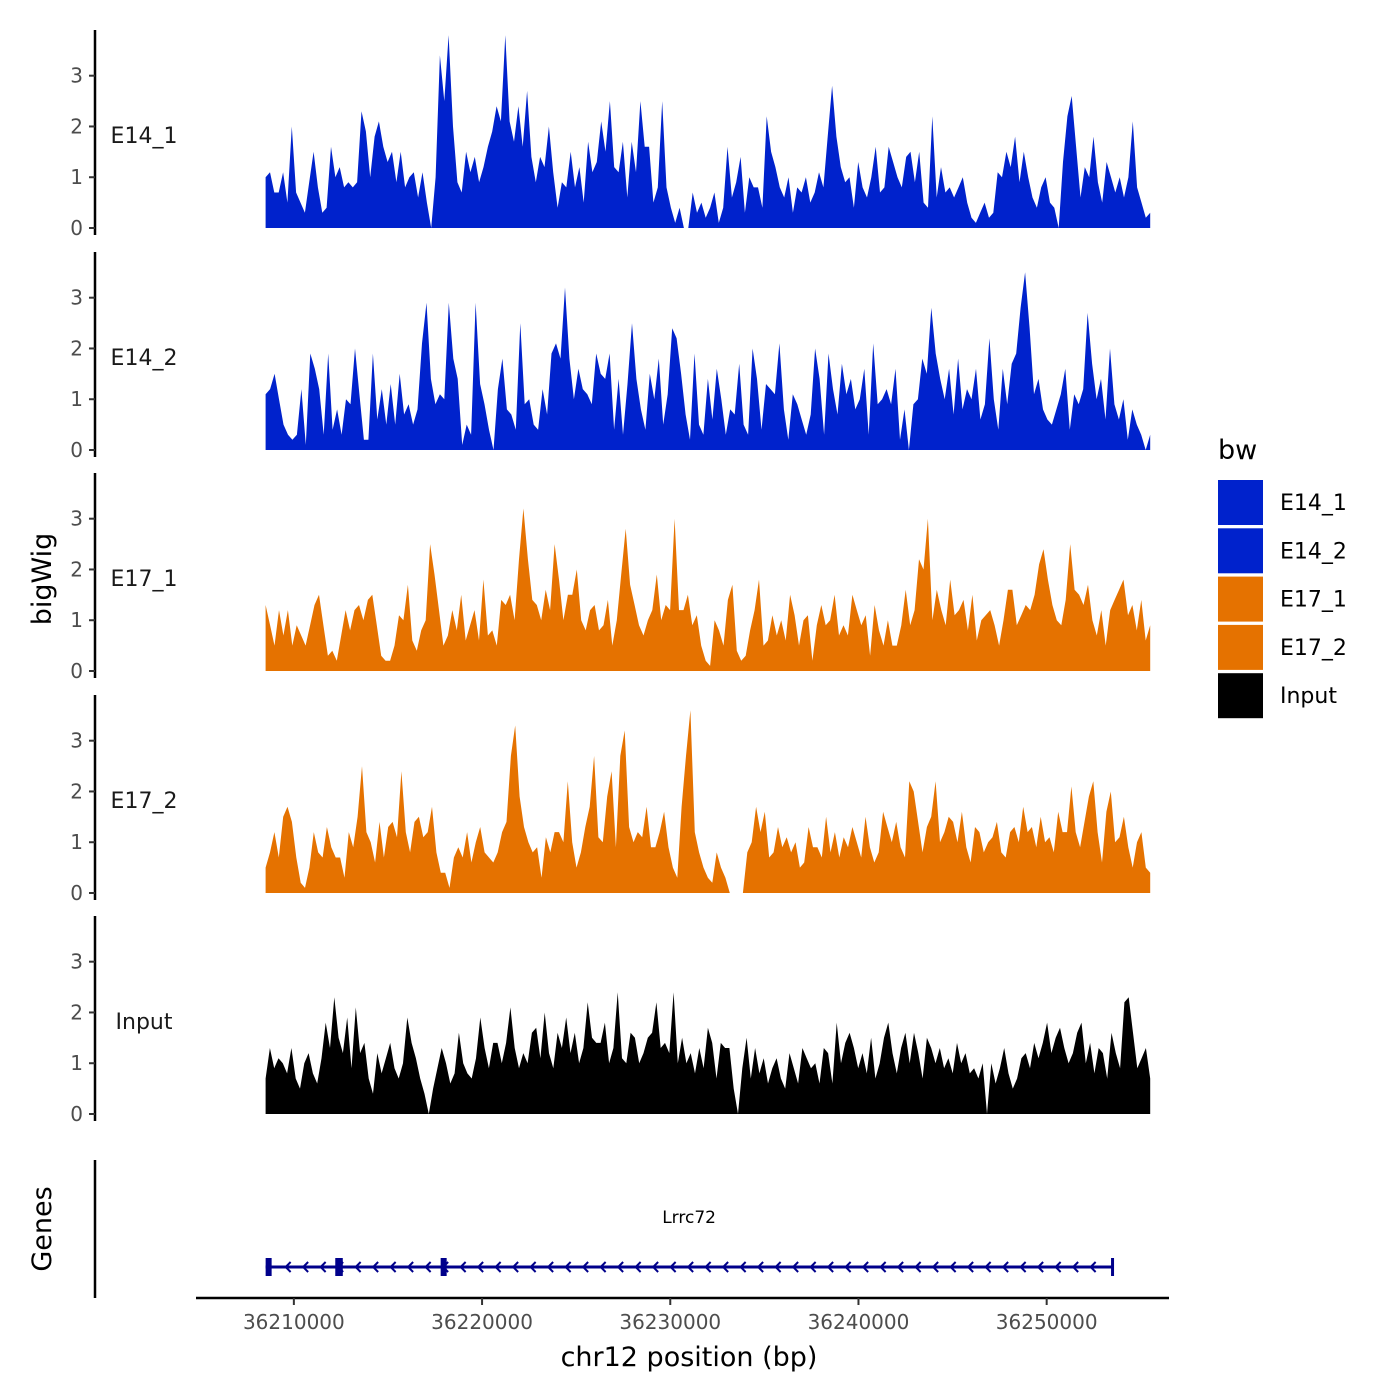  Describe the element at coordinates (144, 358) in the screenshot. I see `facet-label-E14_2: E14_2` at that location.